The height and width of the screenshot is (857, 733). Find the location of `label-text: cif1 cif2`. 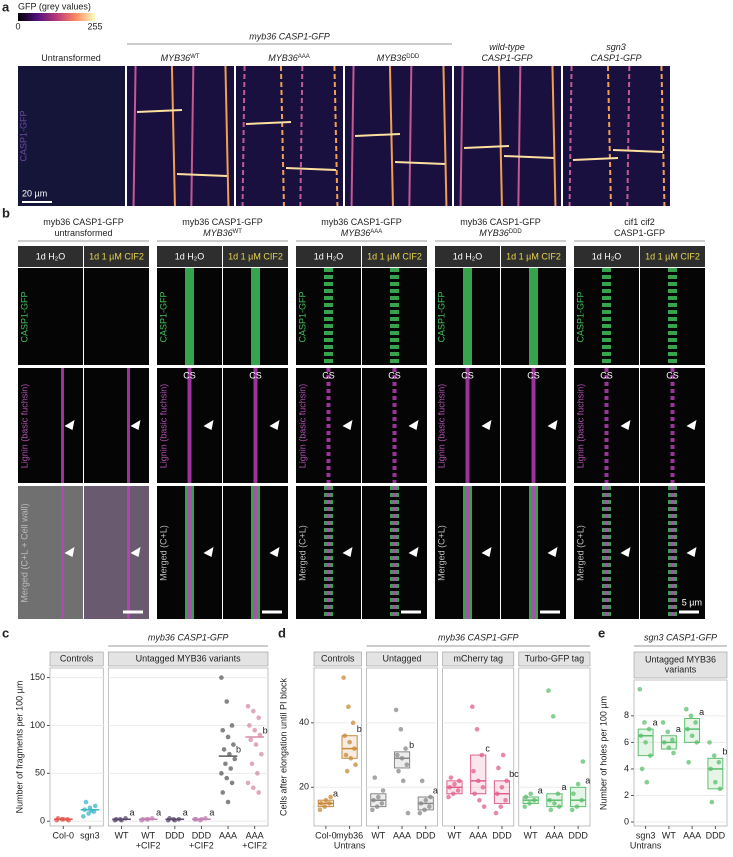

label-text: cif1 cif2 is located at coordinates (639, 222).